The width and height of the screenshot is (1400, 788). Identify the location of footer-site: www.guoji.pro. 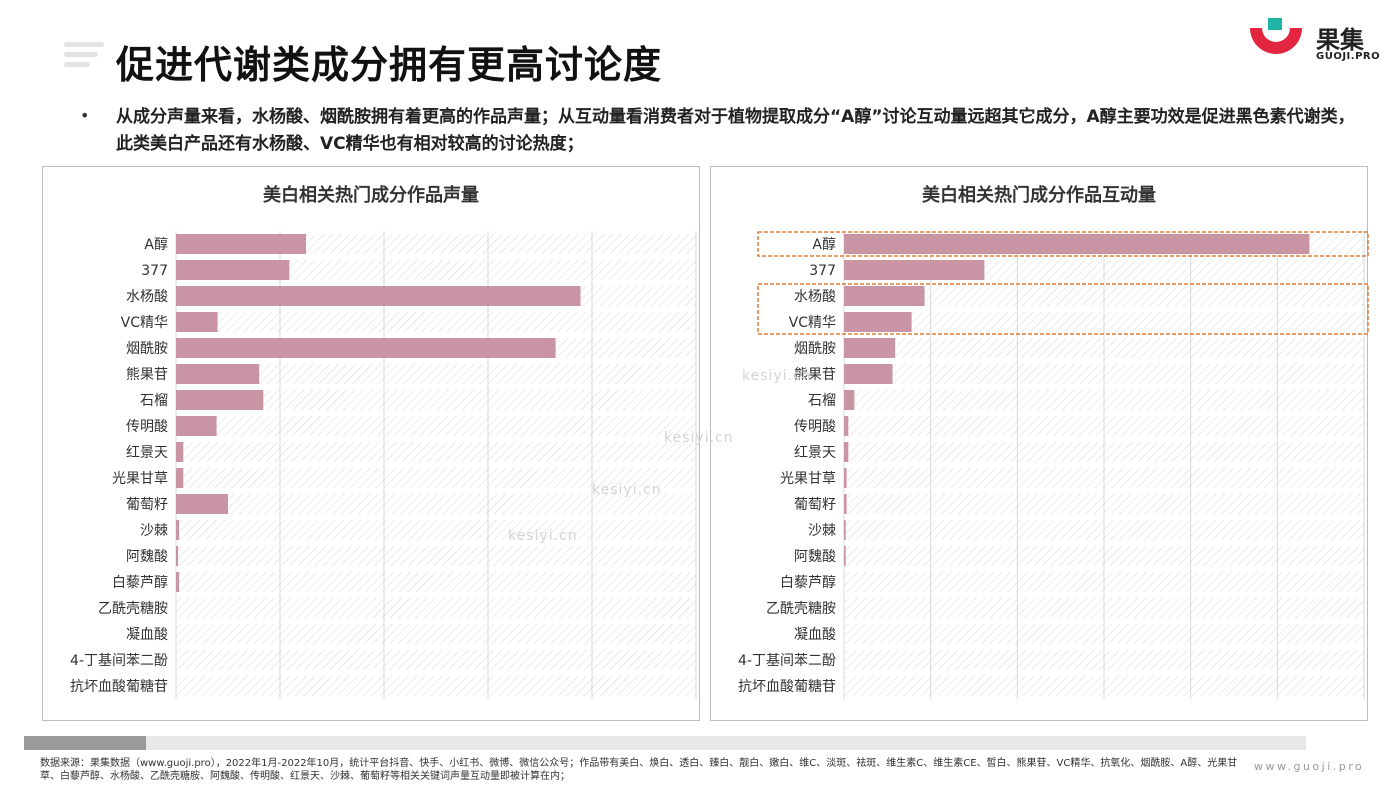
(1309, 766).